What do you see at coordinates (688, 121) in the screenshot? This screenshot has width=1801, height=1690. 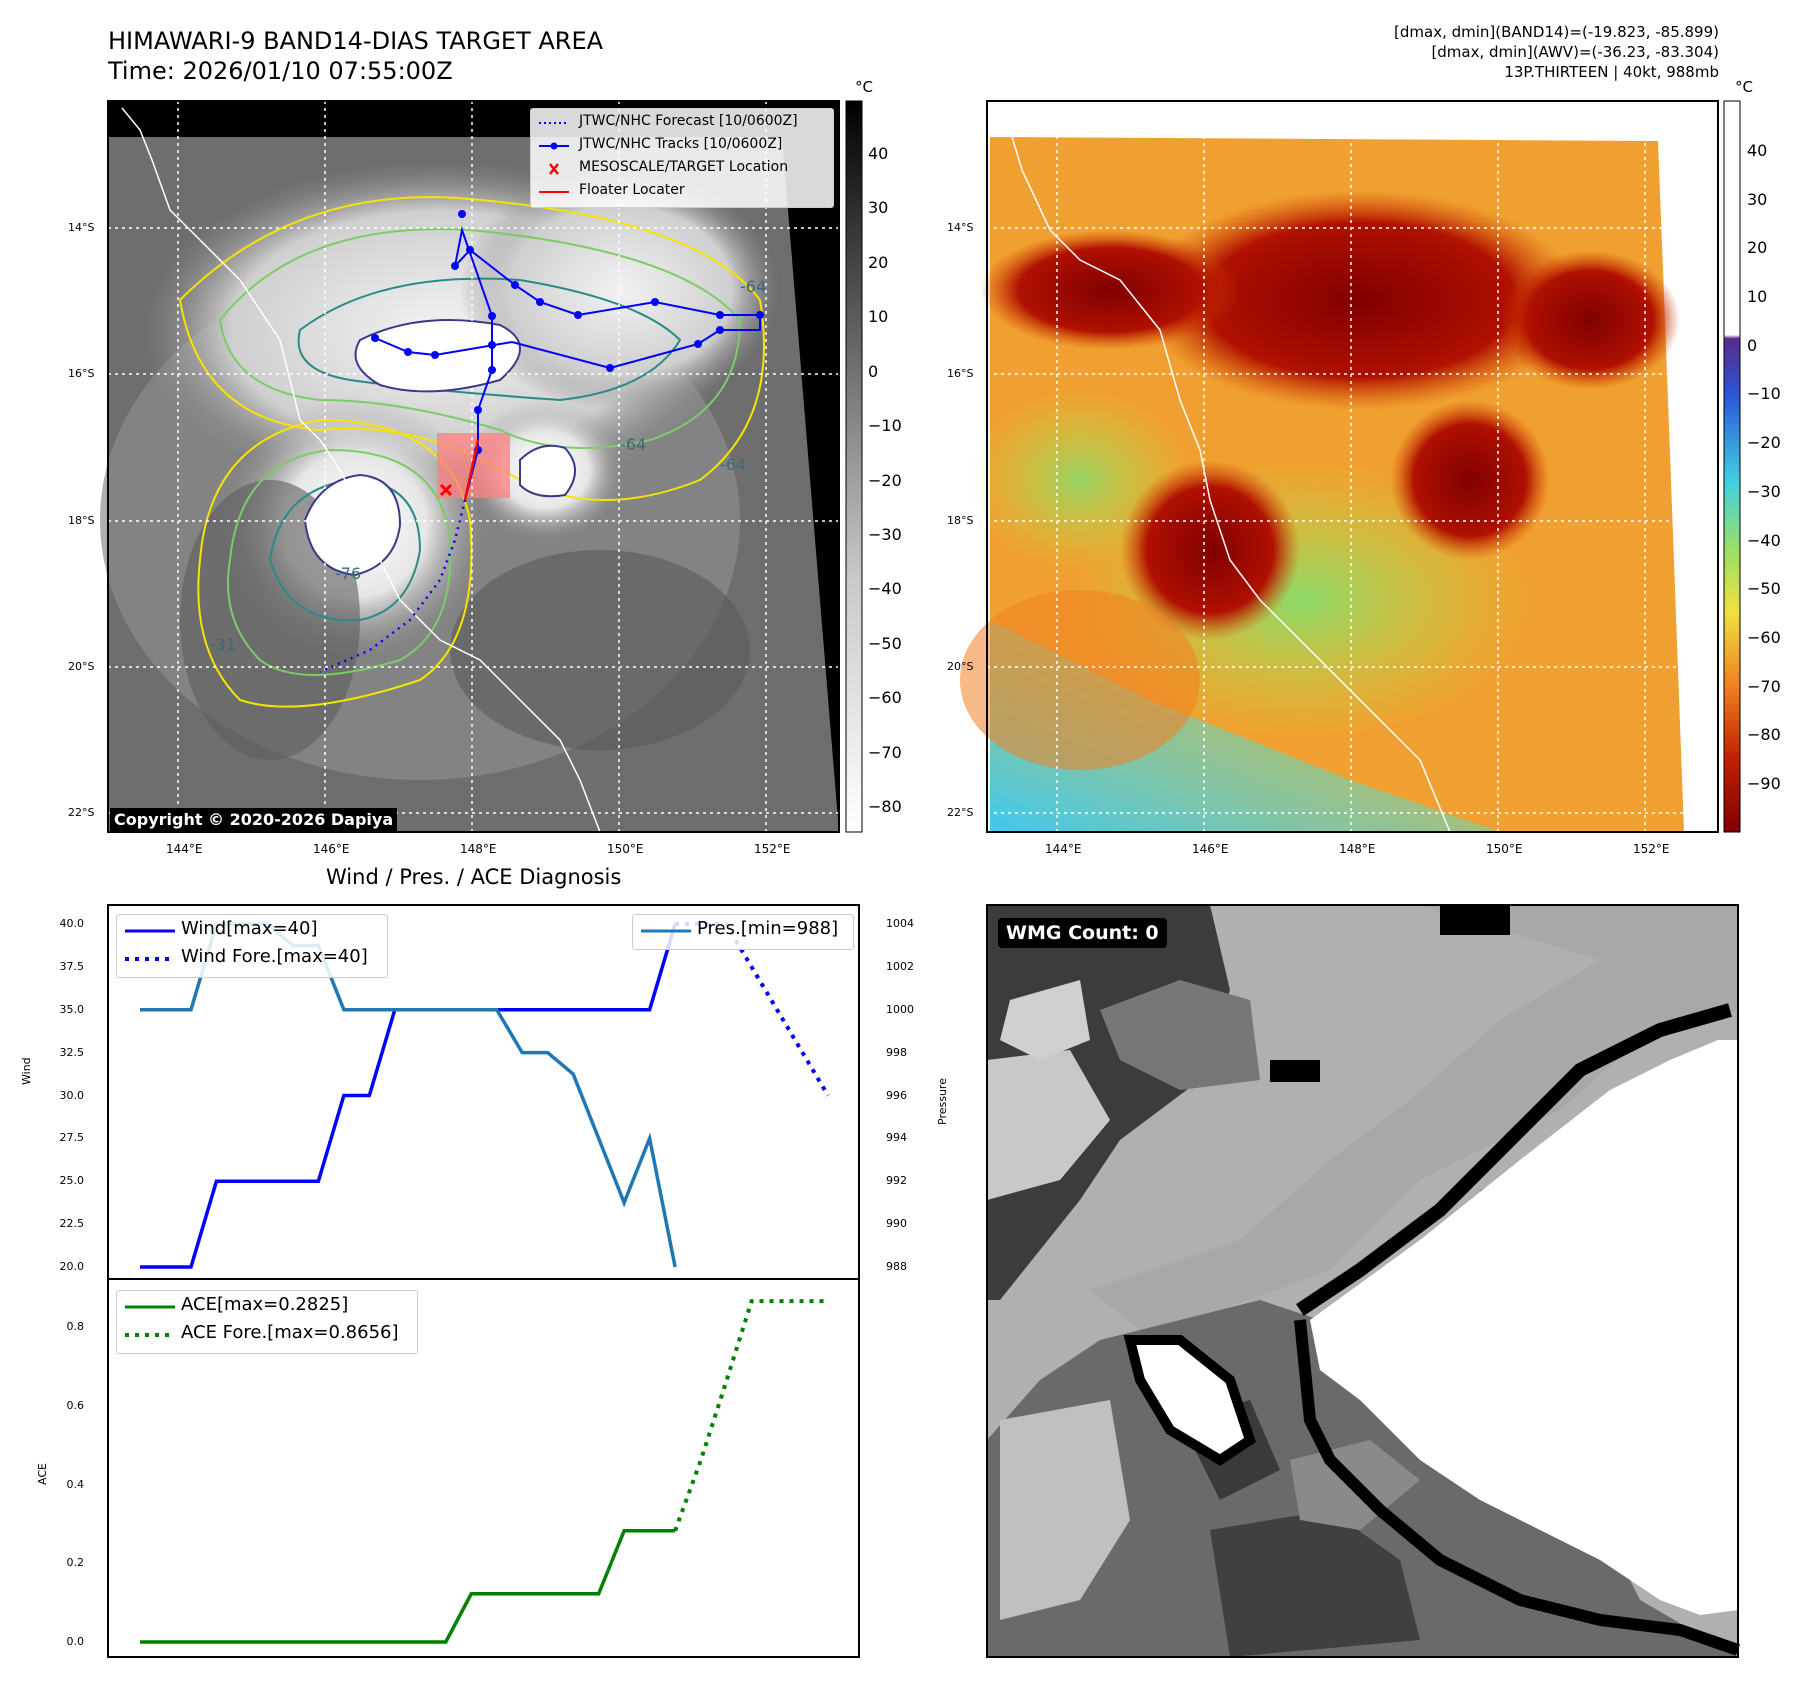 I see `legend-label: JTWC/NHC Forecast [10/0600Z]` at bounding box center [688, 121].